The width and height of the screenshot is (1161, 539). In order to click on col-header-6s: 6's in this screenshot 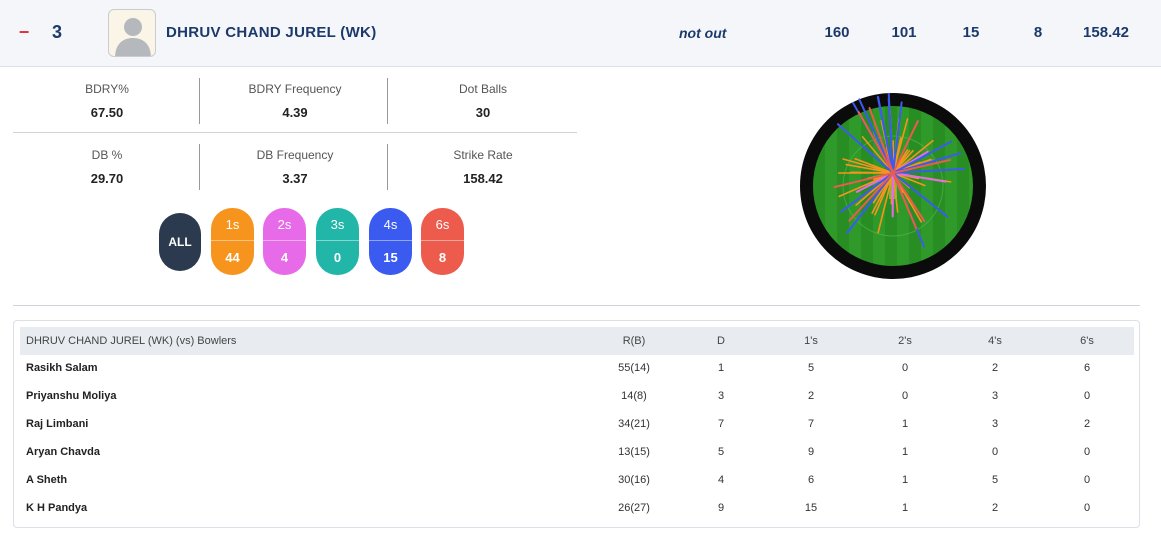, I will do `click(1087, 341)`.